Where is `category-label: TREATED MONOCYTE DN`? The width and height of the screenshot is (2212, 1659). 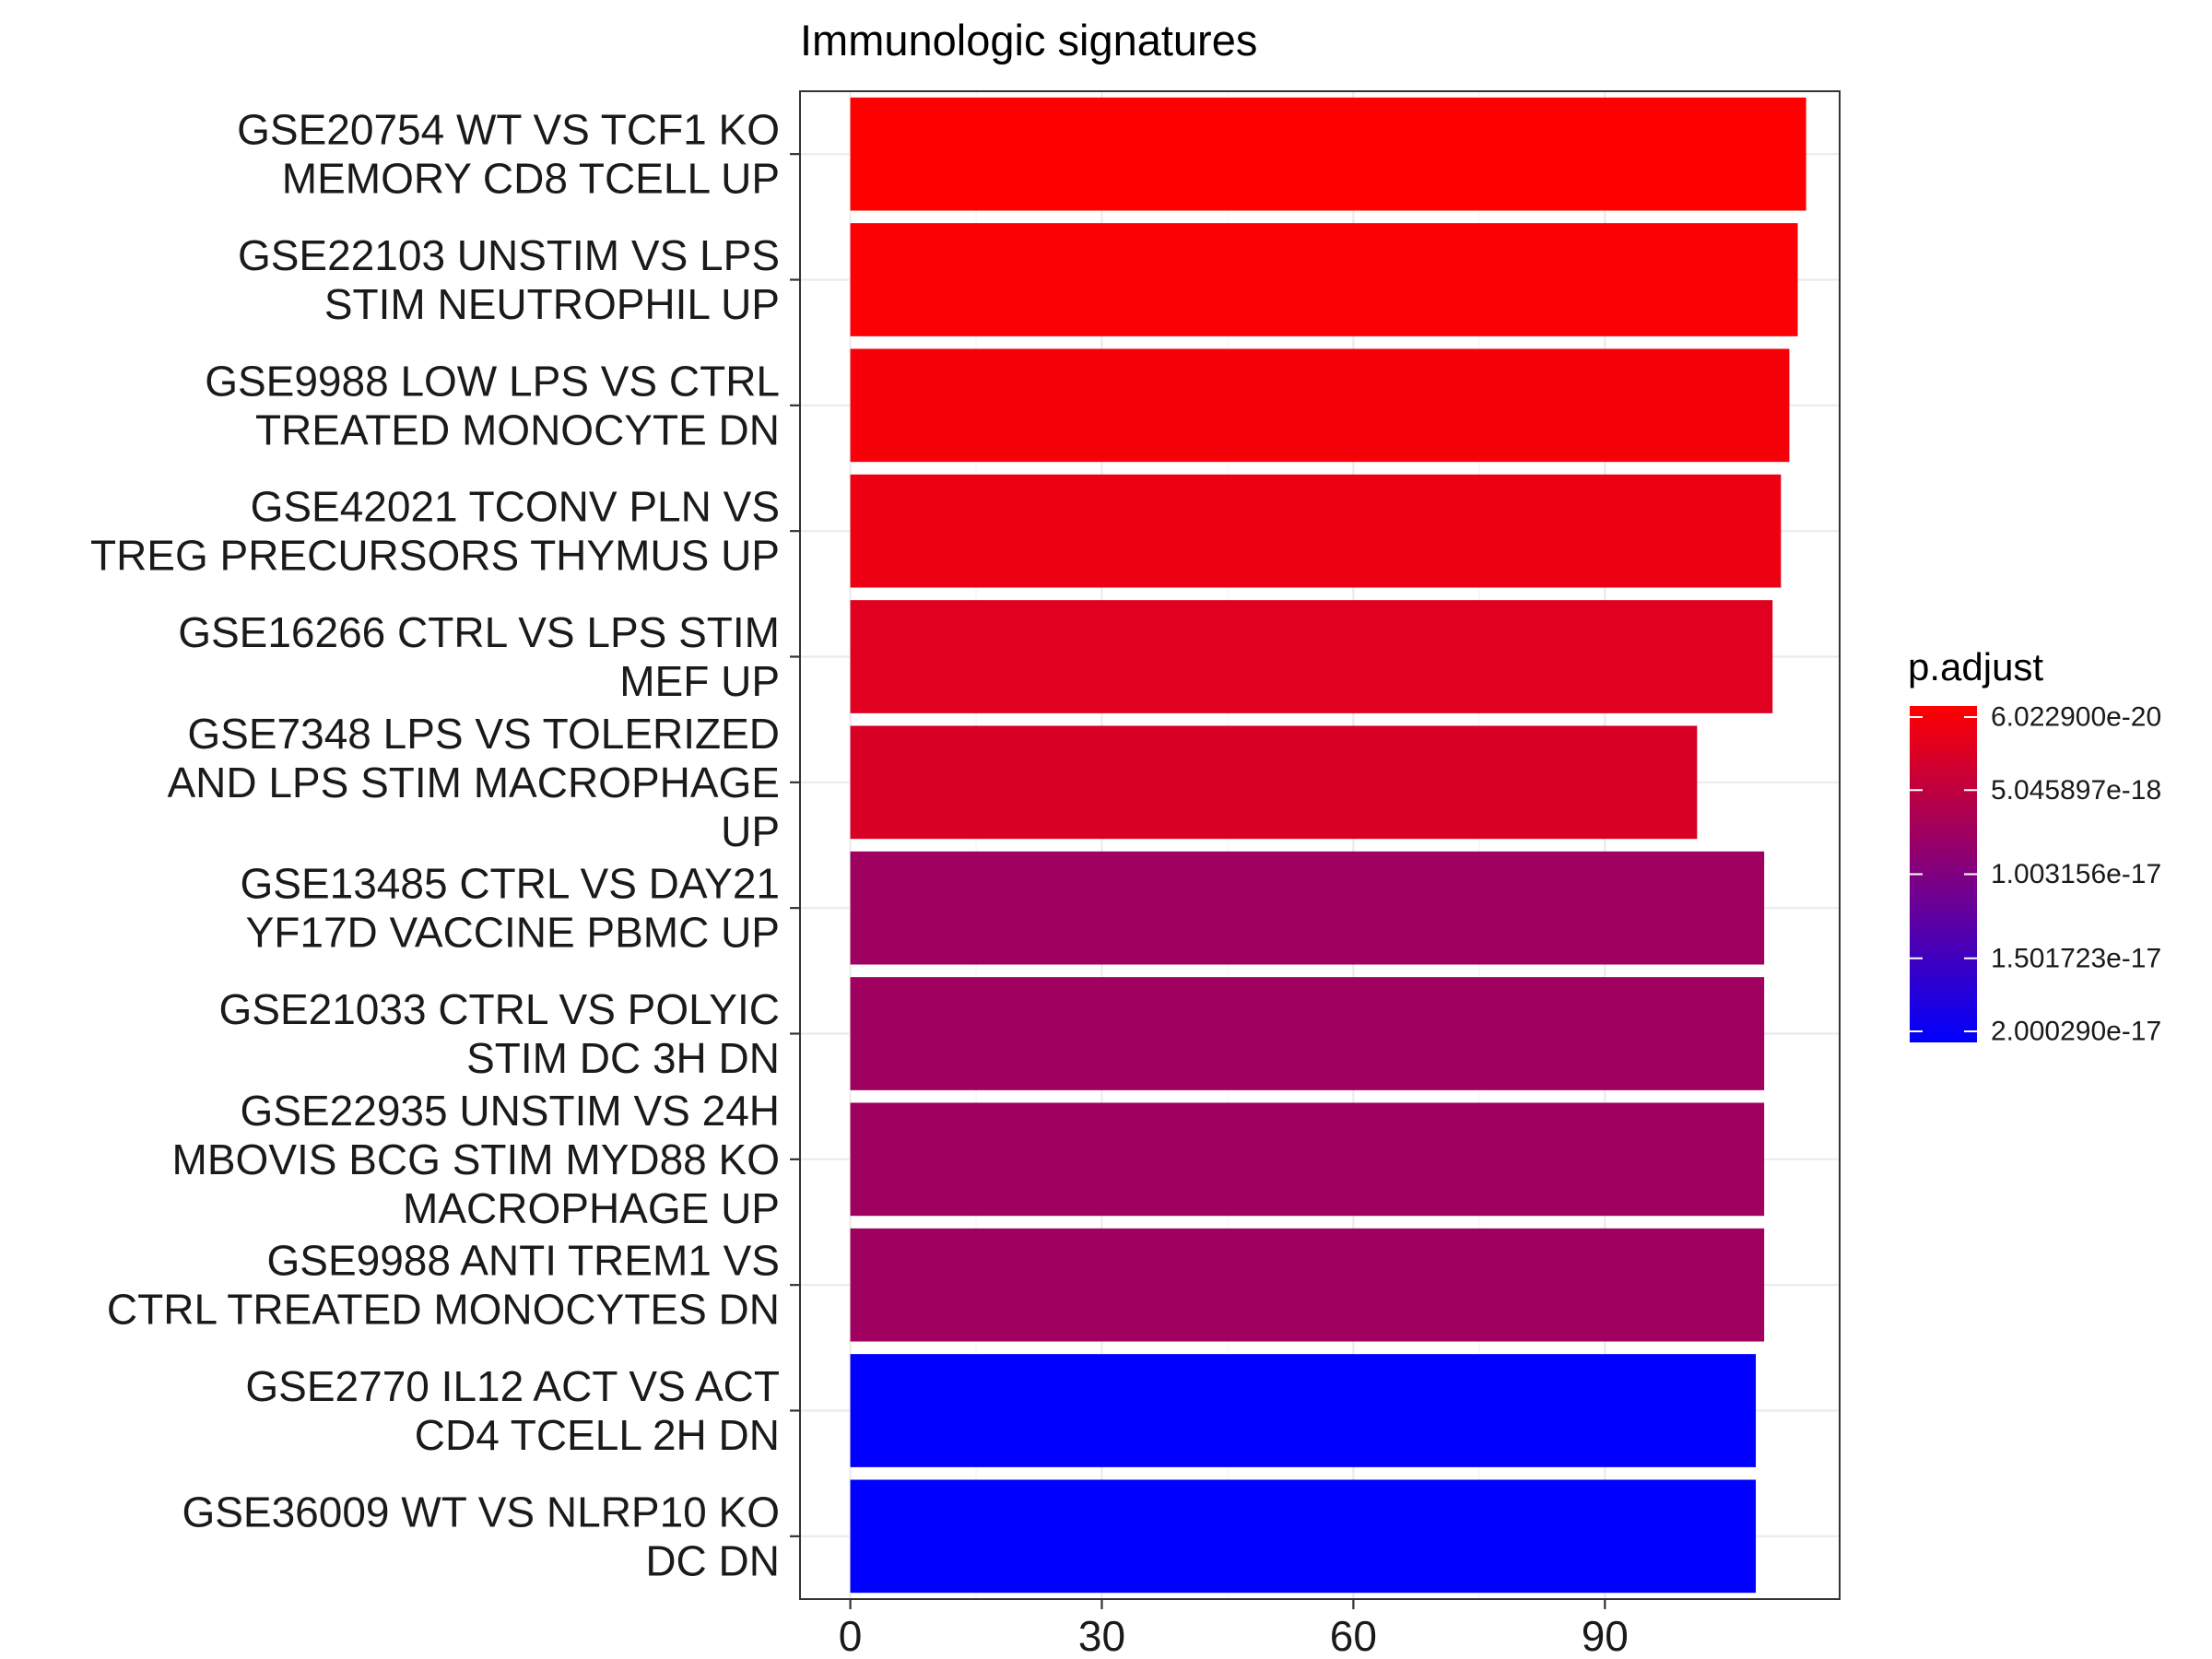
category-label: TREATED MONOCYTE DN is located at coordinates (517, 429).